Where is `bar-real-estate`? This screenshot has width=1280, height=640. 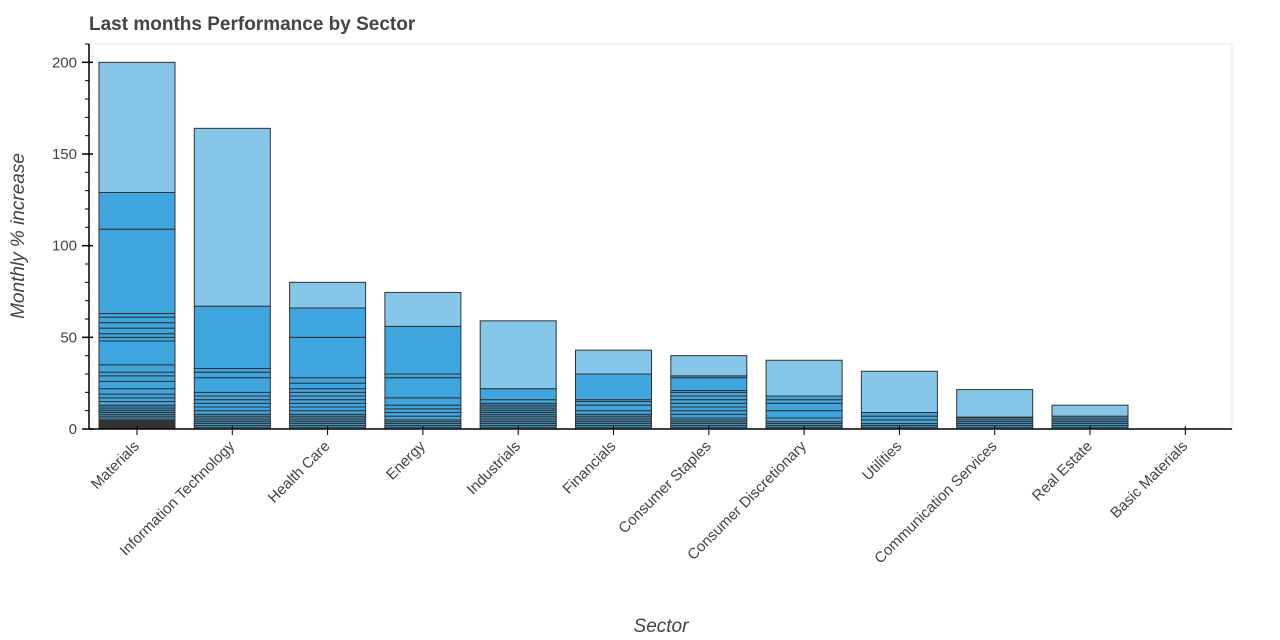
bar-real-estate is located at coordinates (1090, 417).